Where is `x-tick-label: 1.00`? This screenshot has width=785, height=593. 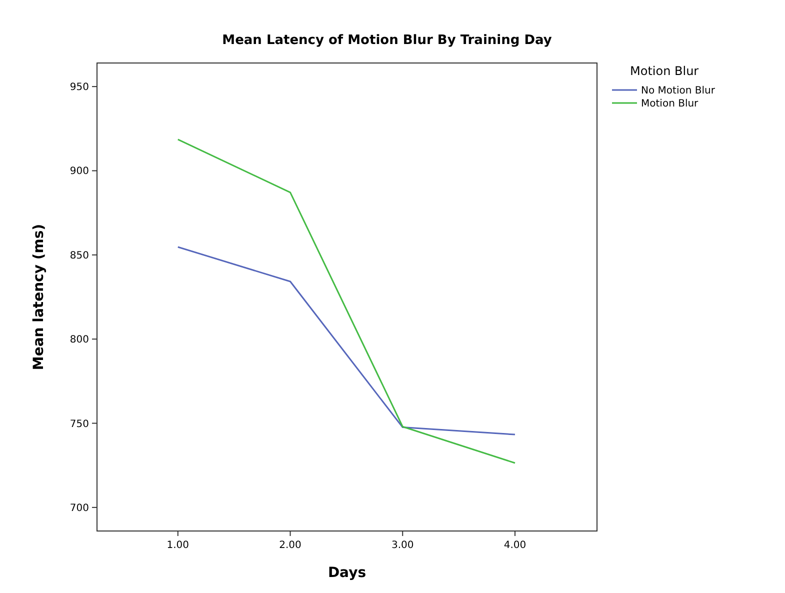 x-tick-label: 1.00 is located at coordinates (178, 545).